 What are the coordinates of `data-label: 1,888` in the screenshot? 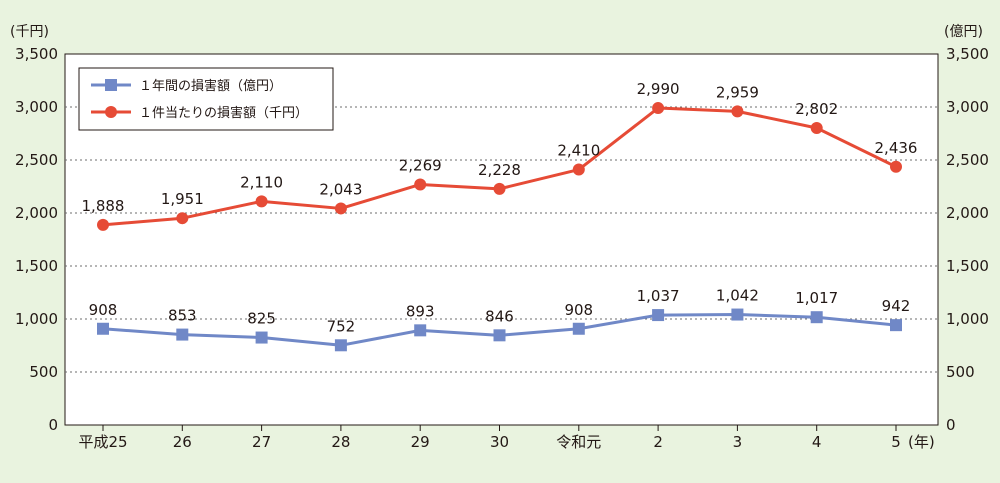 It's located at (103, 206).